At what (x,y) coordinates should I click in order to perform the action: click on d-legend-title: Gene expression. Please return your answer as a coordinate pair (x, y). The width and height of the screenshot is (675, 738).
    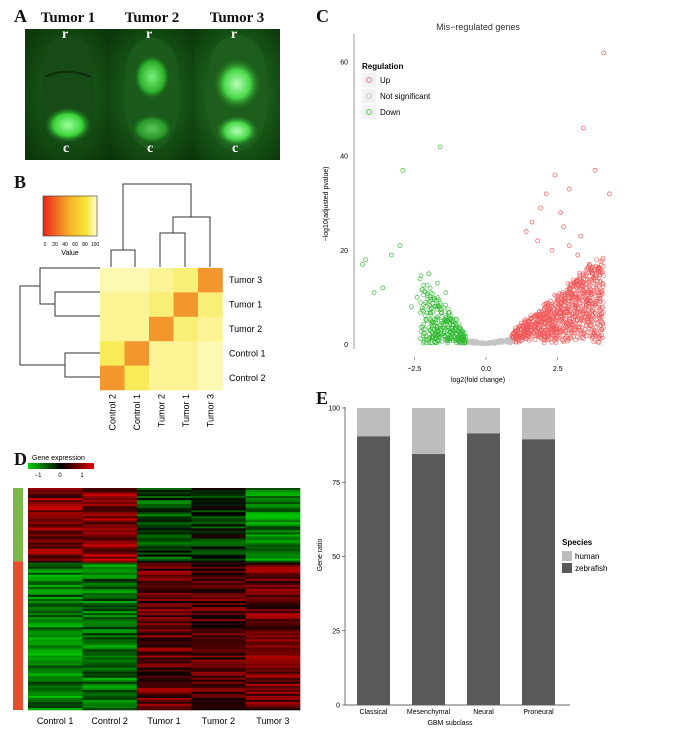
    Looking at the image, I should click on (58, 458).